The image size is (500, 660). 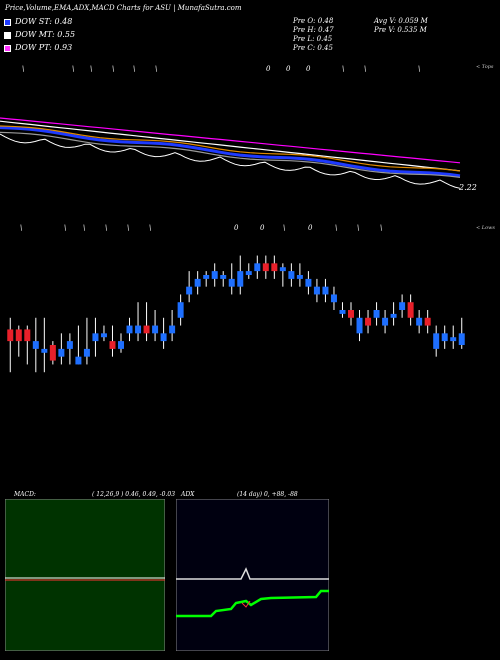 I want to click on ema-chart, so click(x=230, y=153).